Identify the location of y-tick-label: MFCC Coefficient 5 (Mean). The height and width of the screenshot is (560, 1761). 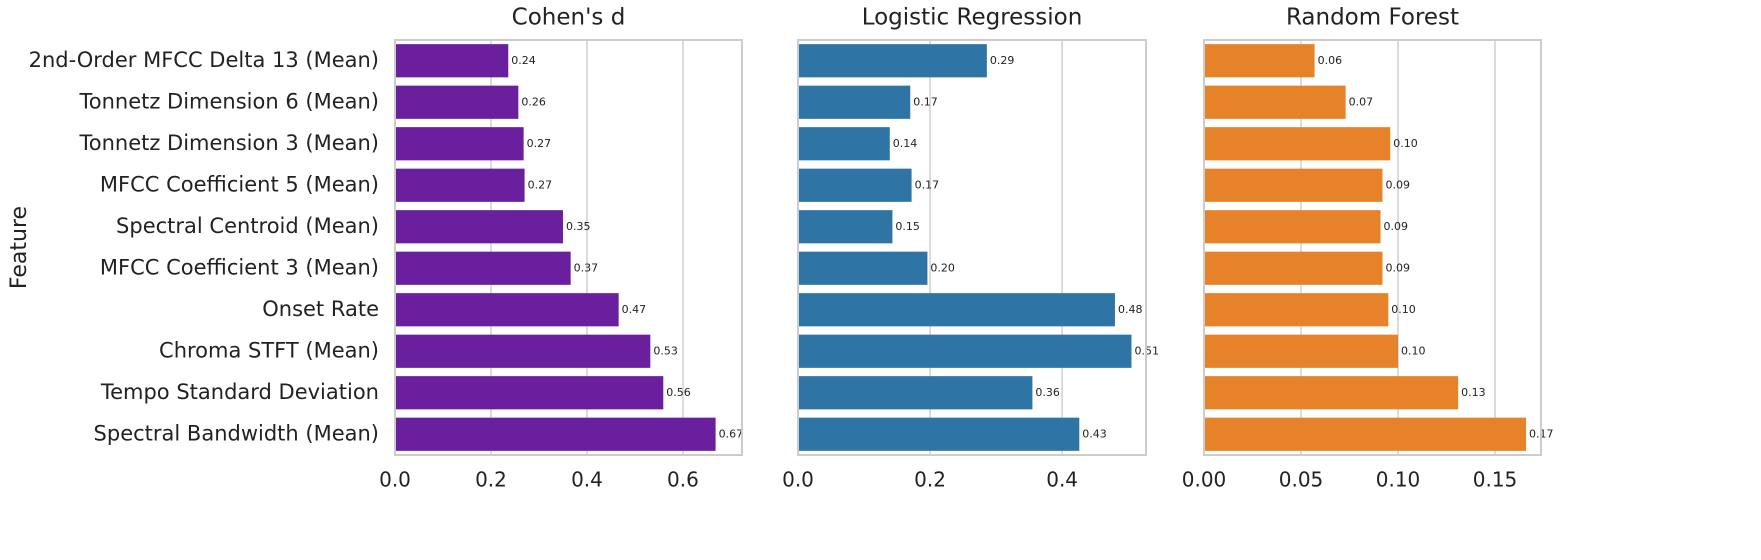
(239, 184).